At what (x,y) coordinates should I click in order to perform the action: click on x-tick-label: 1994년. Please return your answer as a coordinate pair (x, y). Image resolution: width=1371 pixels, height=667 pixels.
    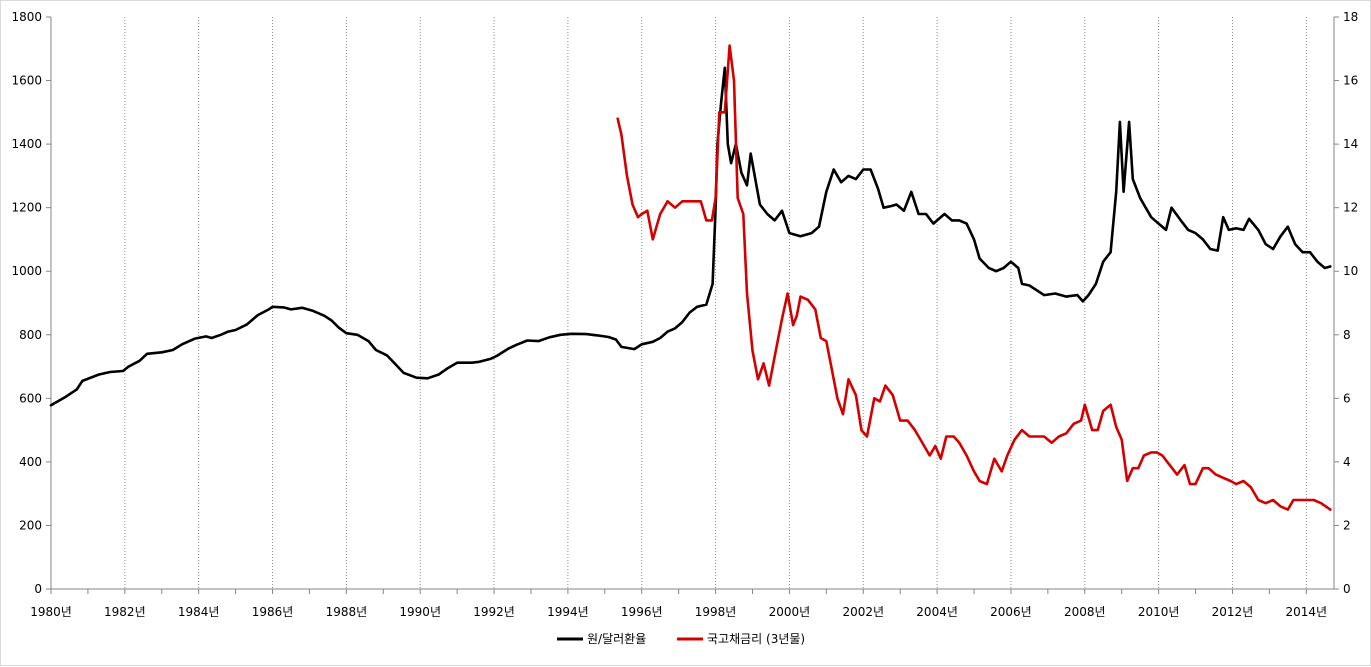
    Looking at the image, I should click on (568, 612).